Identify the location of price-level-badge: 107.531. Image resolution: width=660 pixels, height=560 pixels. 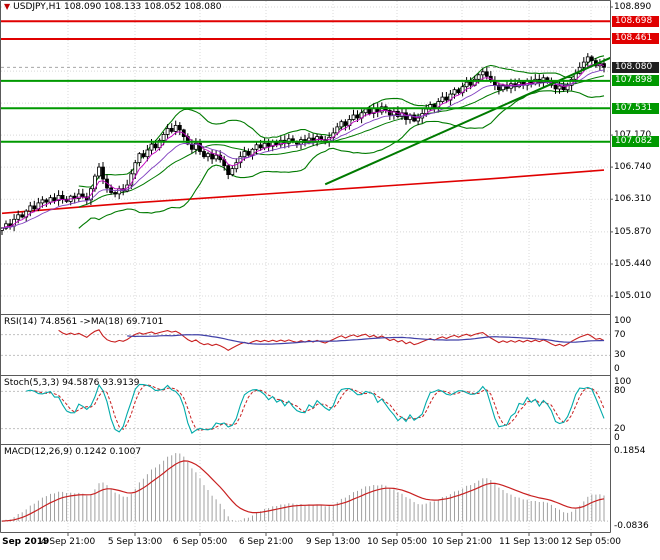
(635, 108).